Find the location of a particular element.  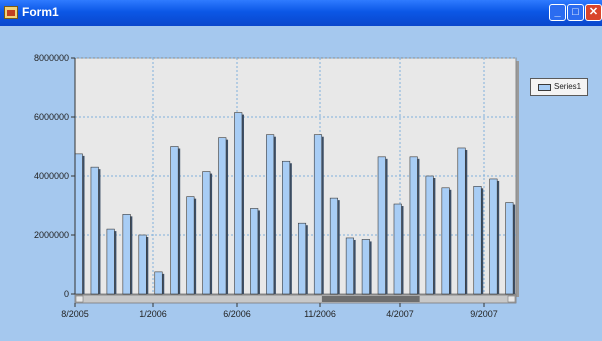

maximize-button: □ is located at coordinates (575, 12).